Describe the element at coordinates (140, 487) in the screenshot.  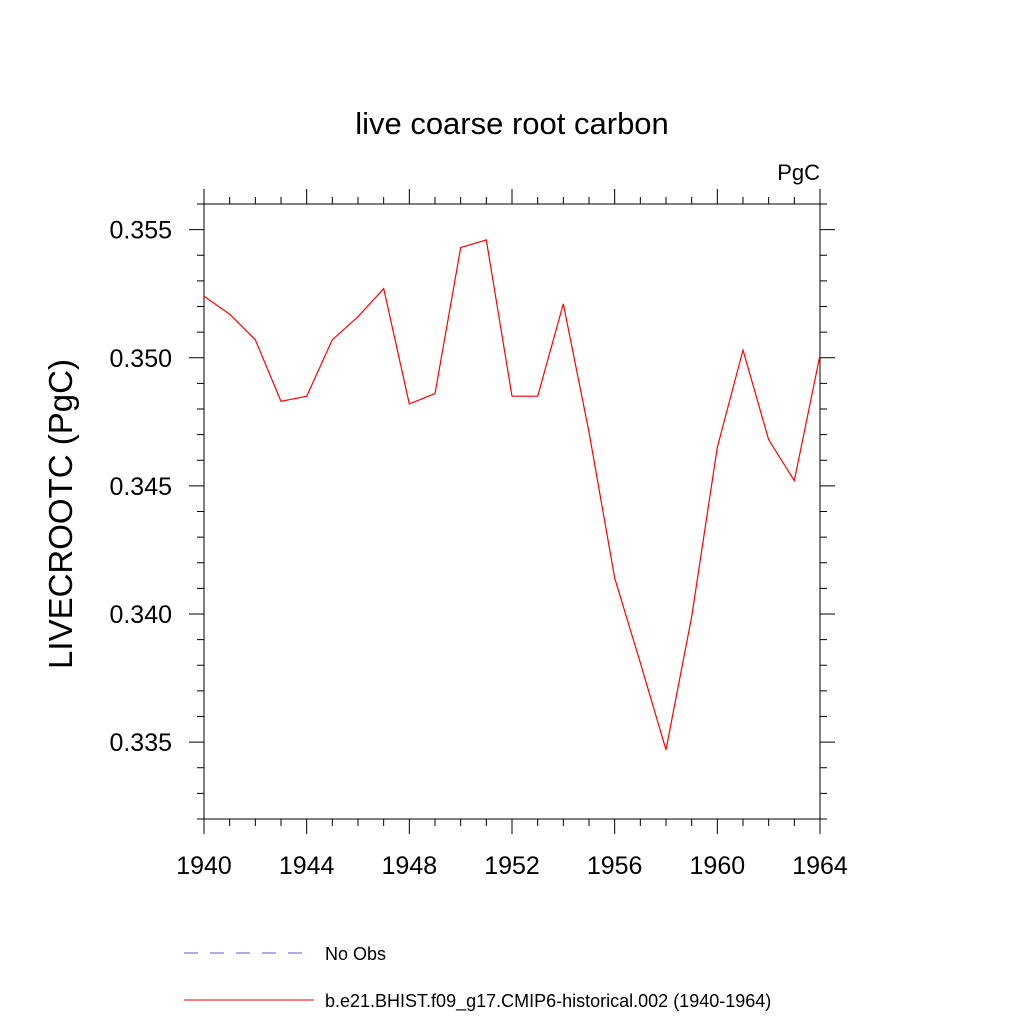
I see `y-tick-label: 0.345` at that location.